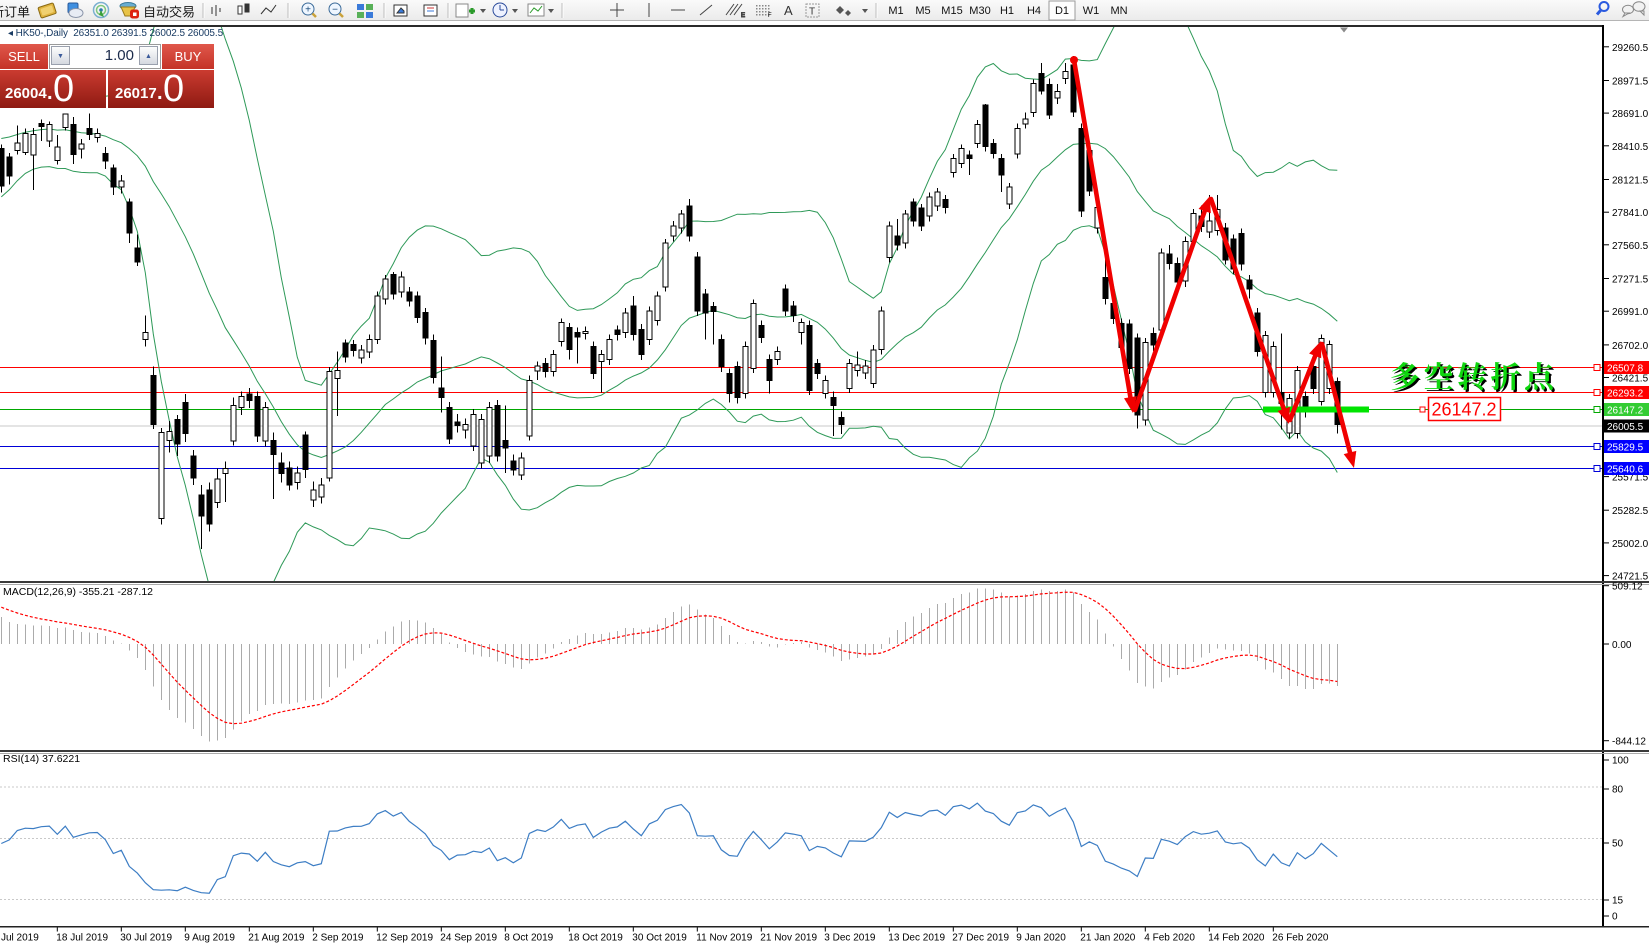 This screenshot has height=946, width=1649. Describe the element at coordinates (78, 592) in the screenshot. I see `svg-text: MACD(12,26,9) -355.21 -287.12` at that location.